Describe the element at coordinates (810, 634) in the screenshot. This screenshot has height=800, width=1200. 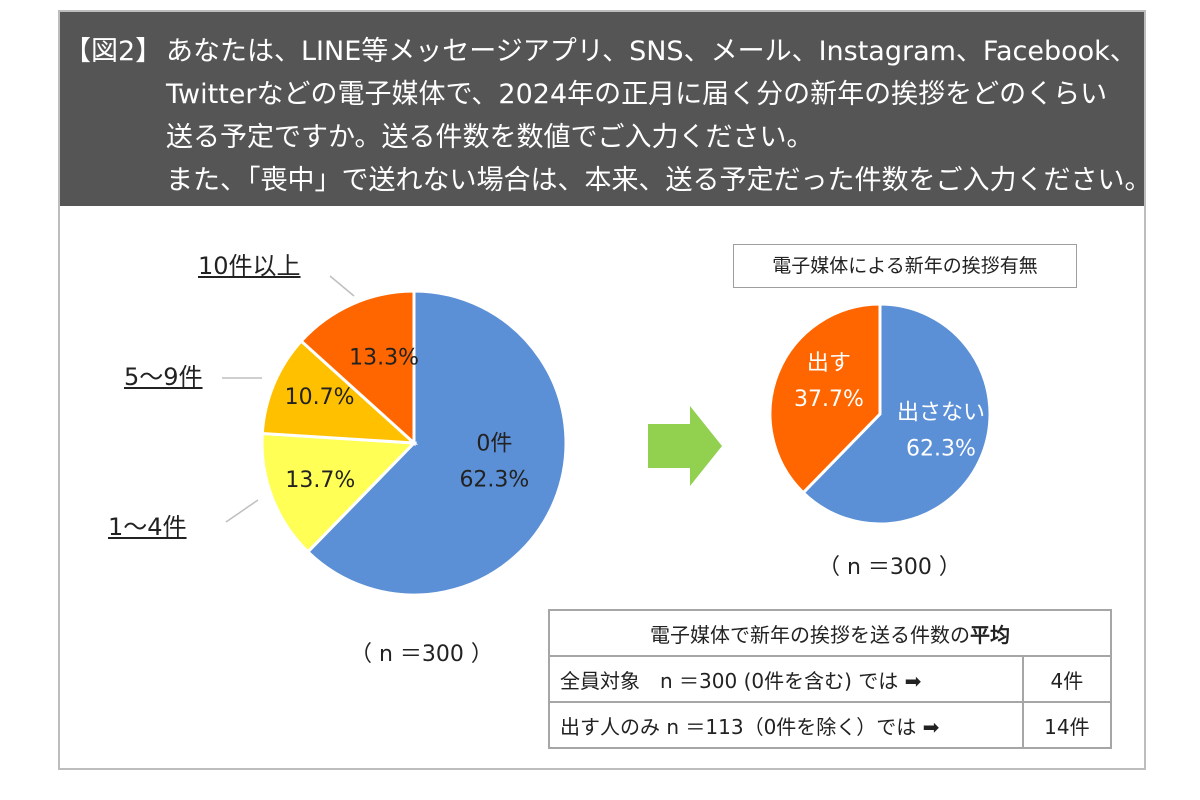
I see `average-title-prefix: 電子媒体で新年の挨拶を送る件数の` at that location.